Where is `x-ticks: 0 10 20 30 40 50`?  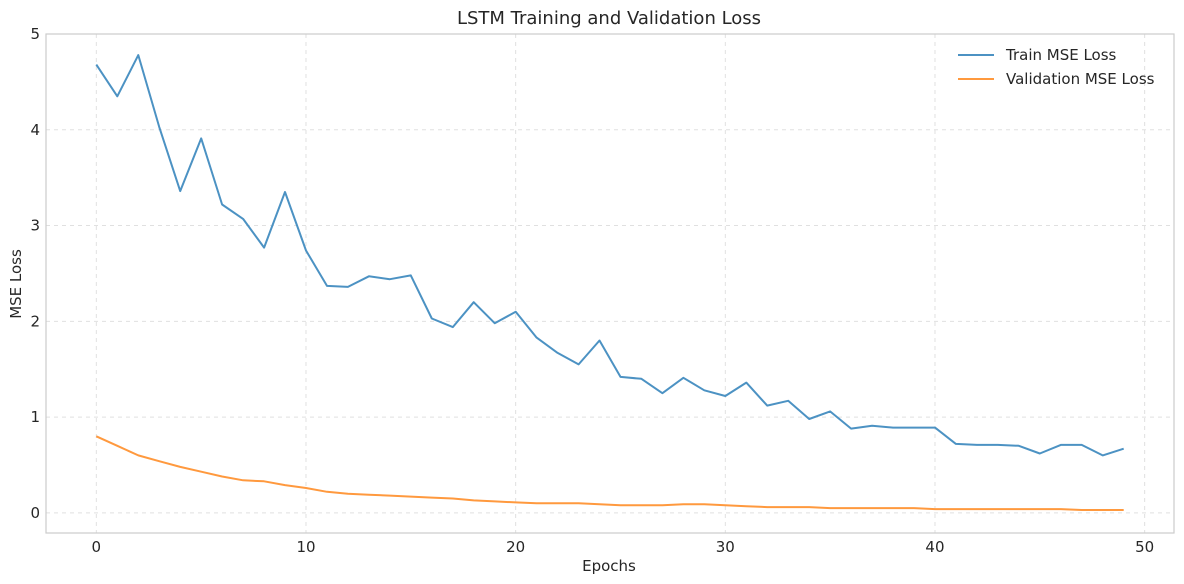
x-ticks: 0 10 20 30 40 50 is located at coordinates (623, 547).